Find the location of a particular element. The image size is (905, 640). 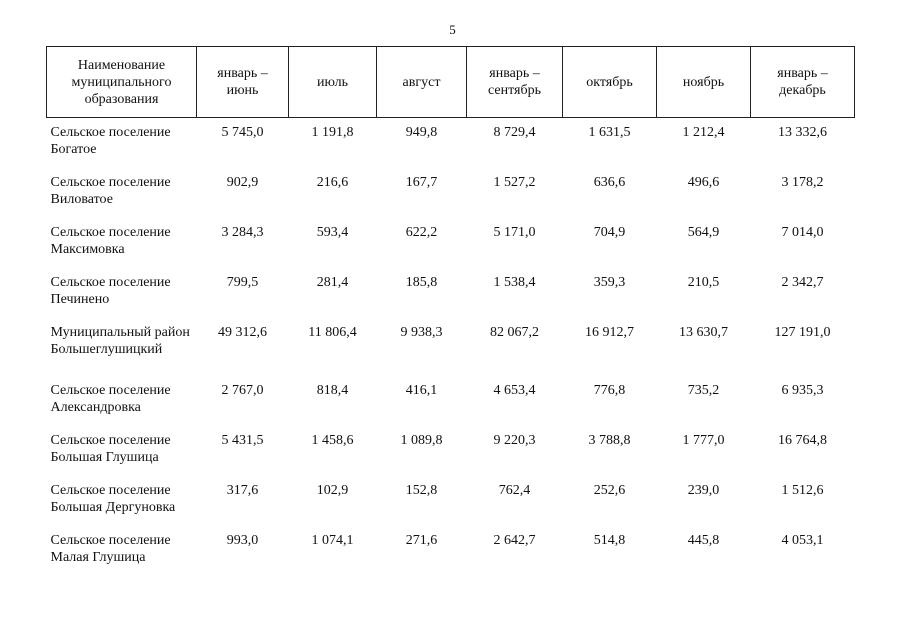

cell-value: 13 332,6 is located at coordinates (802, 132).